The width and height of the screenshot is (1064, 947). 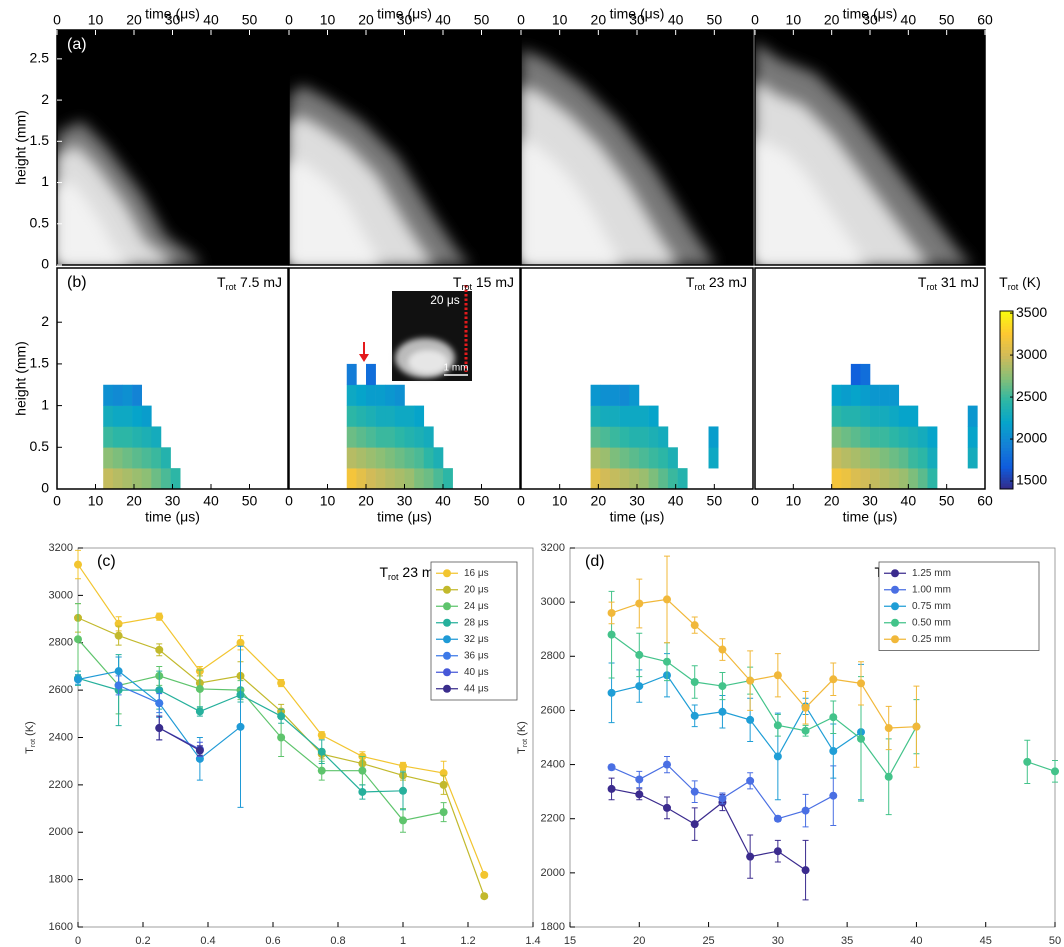 I want to click on image-content, so click(x=130, y=193).